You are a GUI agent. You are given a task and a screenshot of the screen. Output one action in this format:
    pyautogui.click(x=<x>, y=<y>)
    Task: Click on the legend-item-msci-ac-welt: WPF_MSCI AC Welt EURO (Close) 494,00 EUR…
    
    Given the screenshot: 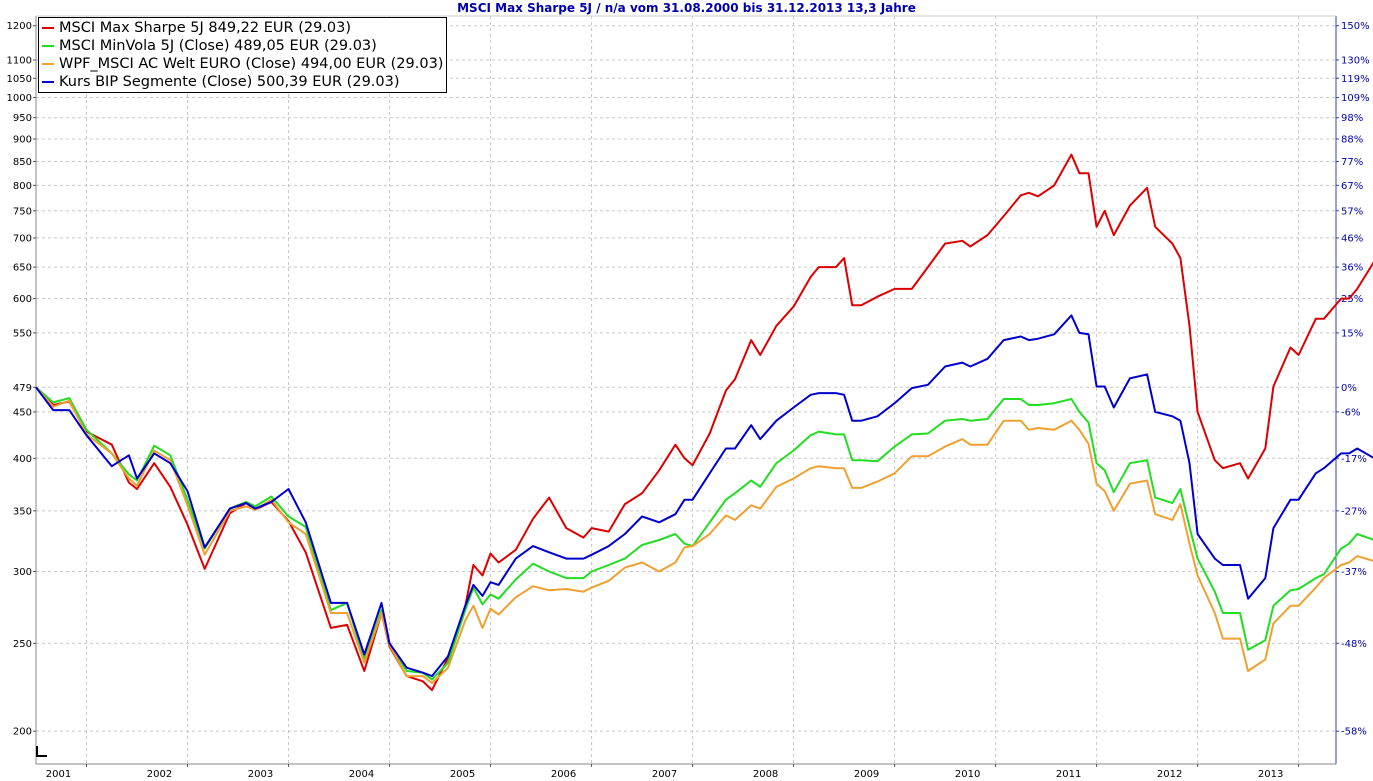 What is the action you would take?
    pyautogui.click(x=242, y=64)
    